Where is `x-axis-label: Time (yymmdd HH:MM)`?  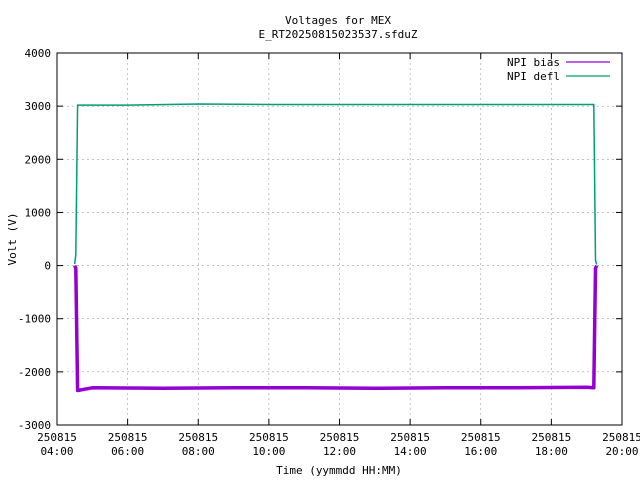
x-axis-label: Time (yymmdd HH:MM) is located at coordinates (339, 470).